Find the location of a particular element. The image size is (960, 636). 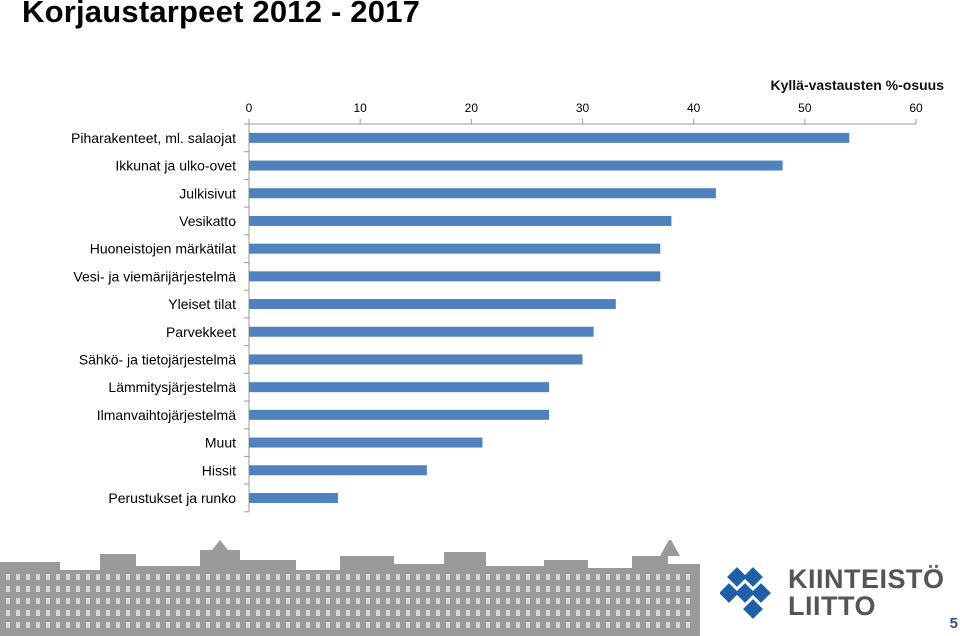

category-label: Ikkunat ja ulko-ovet is located at coordinates (175, 166).